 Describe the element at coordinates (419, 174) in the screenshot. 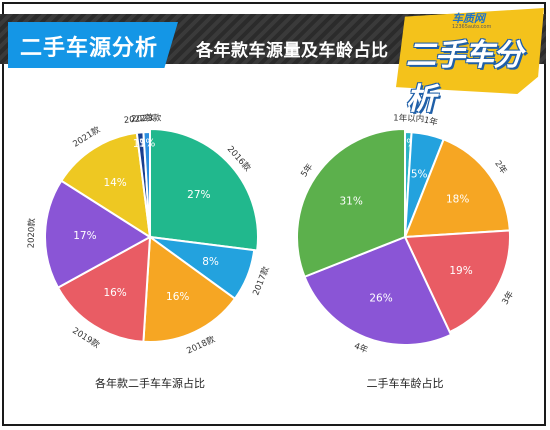

I see `pie-pct-label-vehicle-age-1: 5%` at that location.